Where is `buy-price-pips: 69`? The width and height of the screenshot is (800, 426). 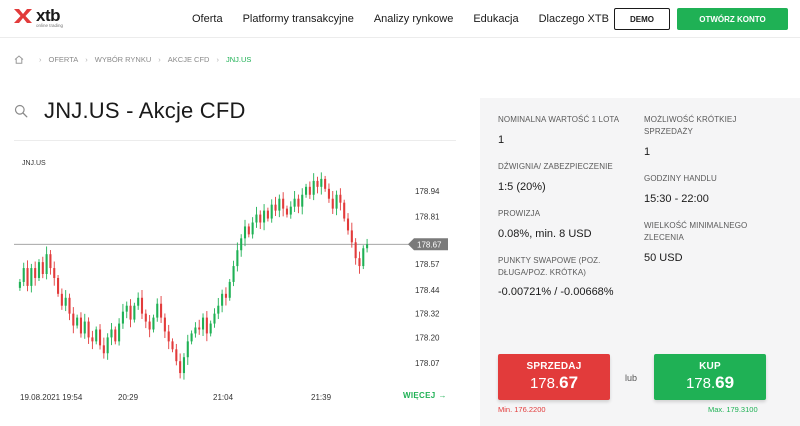
buy-price-pips: 69 is located at coordinates (725, 382).